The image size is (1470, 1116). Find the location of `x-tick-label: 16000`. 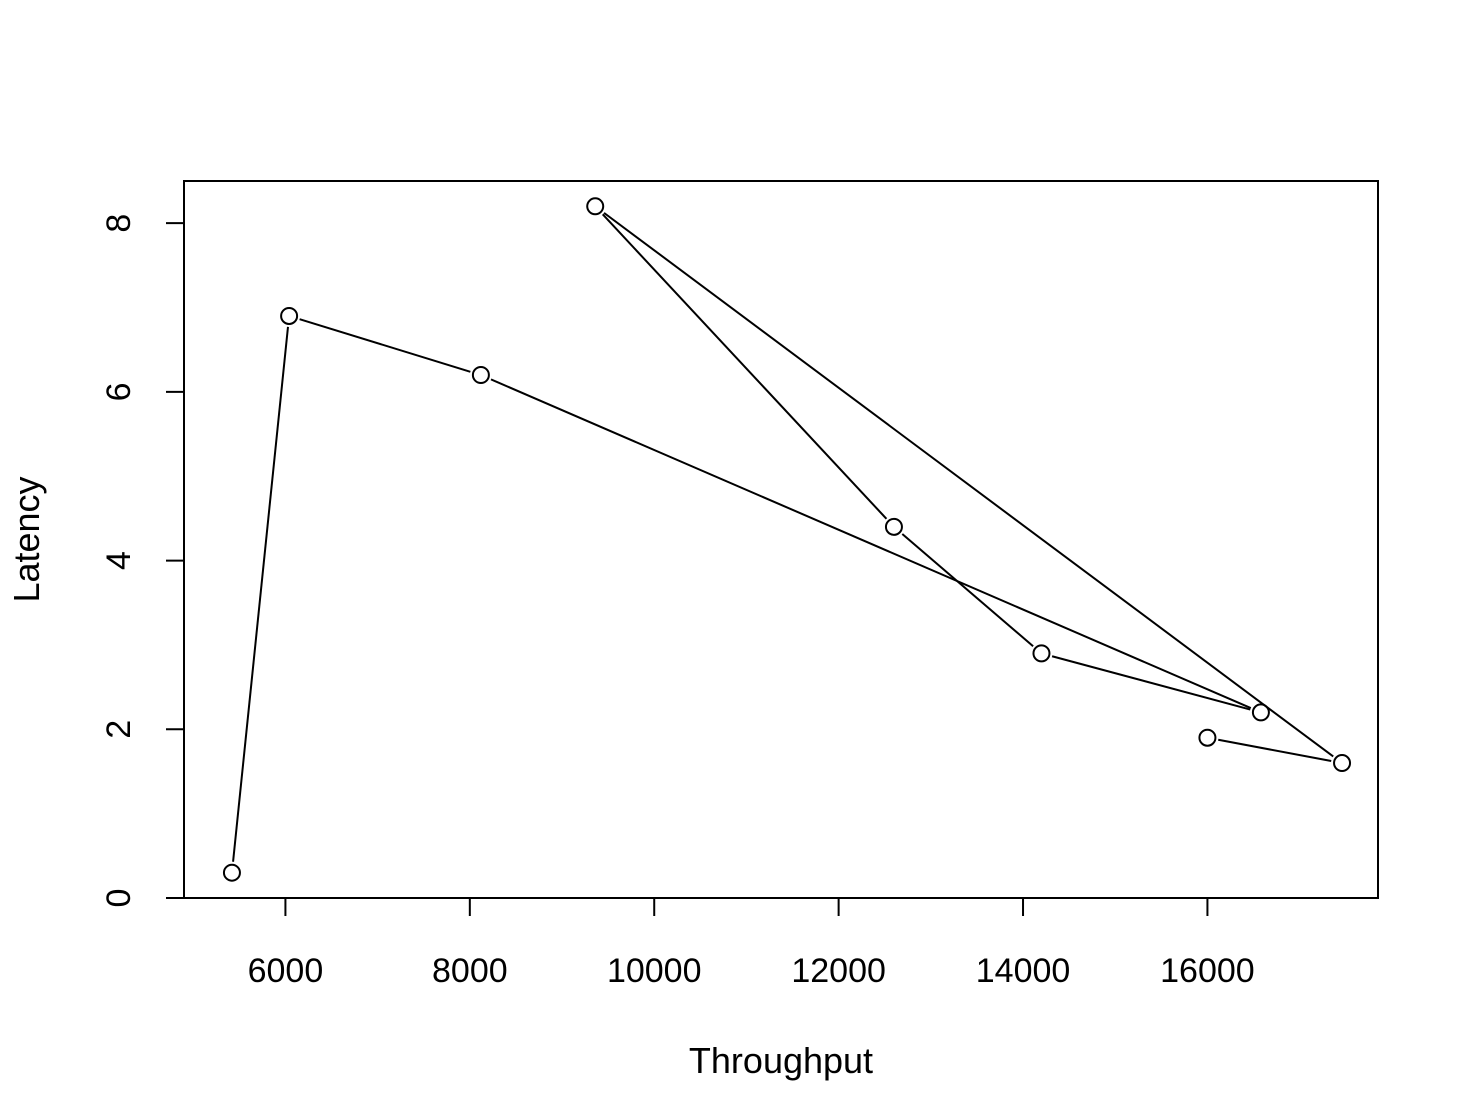

x-tick-label: 16000 is located at coordinates (1207, 971).